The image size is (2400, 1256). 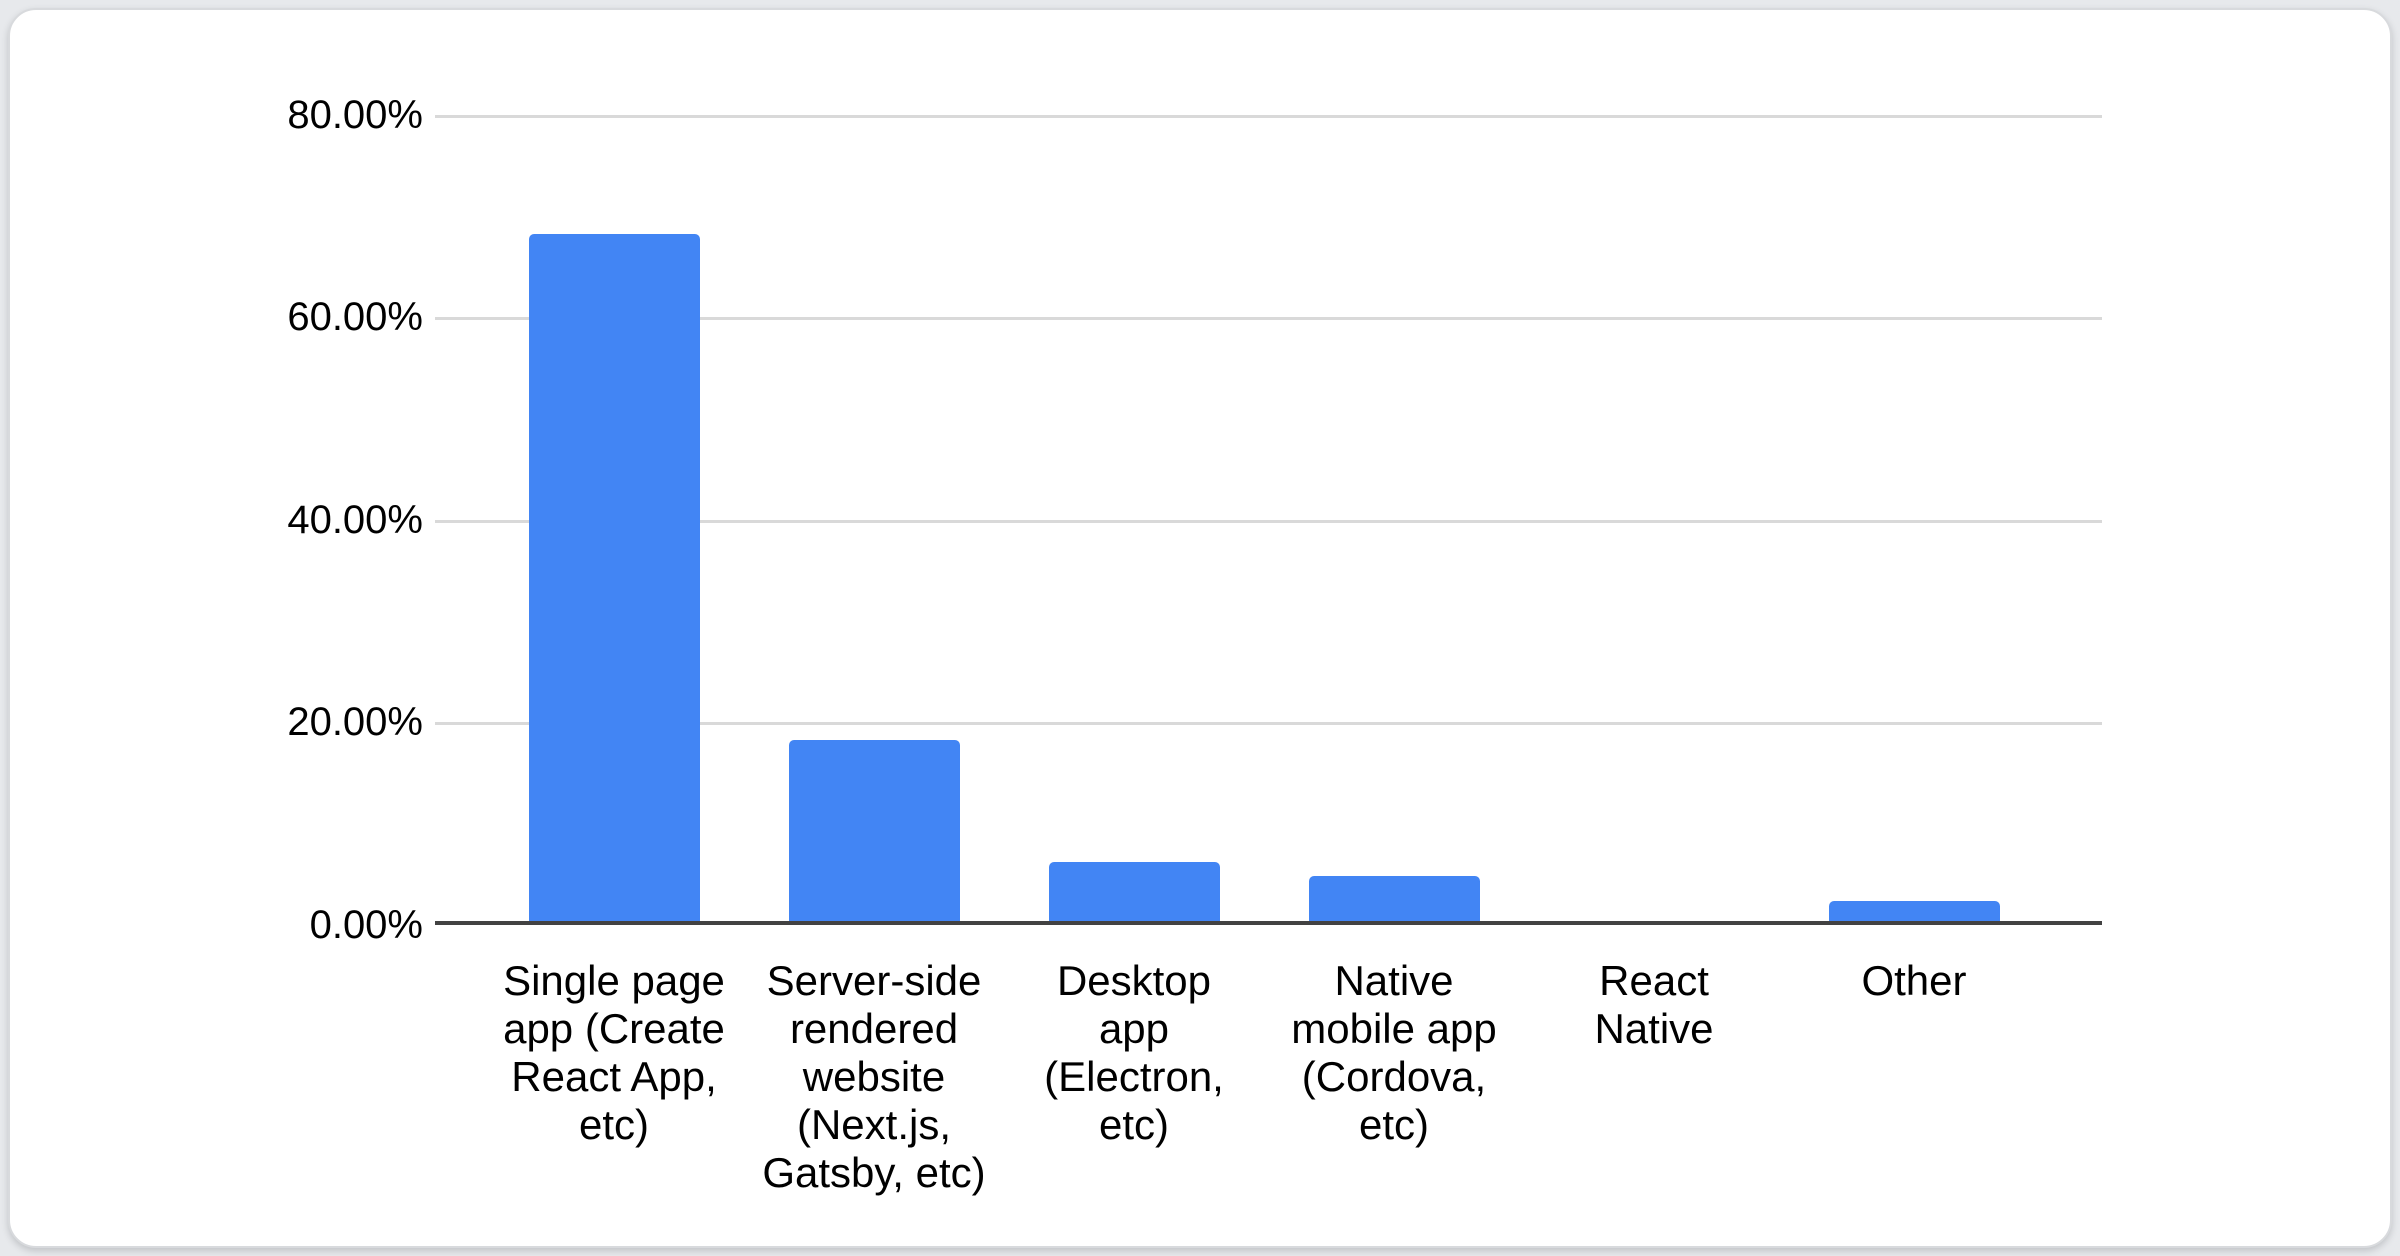 I want to click on y-tick-label-60: 60.00%, so click(x=355, y=317).